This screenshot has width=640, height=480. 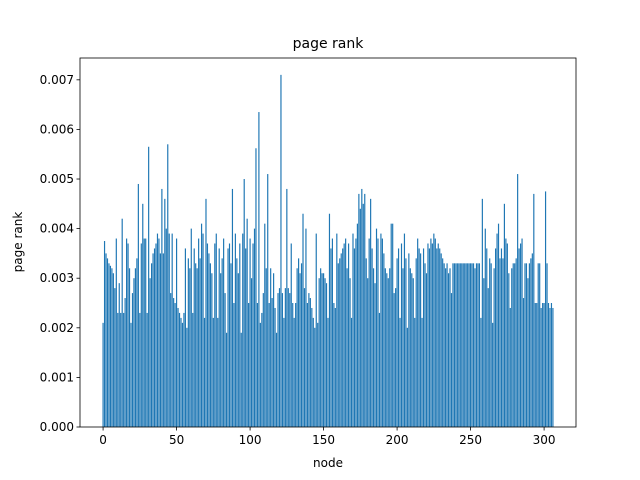 What do you see at coordinates (329, 44) in the screenshot?
I see `chart-title: page rank` at bounding box center [329, 44].